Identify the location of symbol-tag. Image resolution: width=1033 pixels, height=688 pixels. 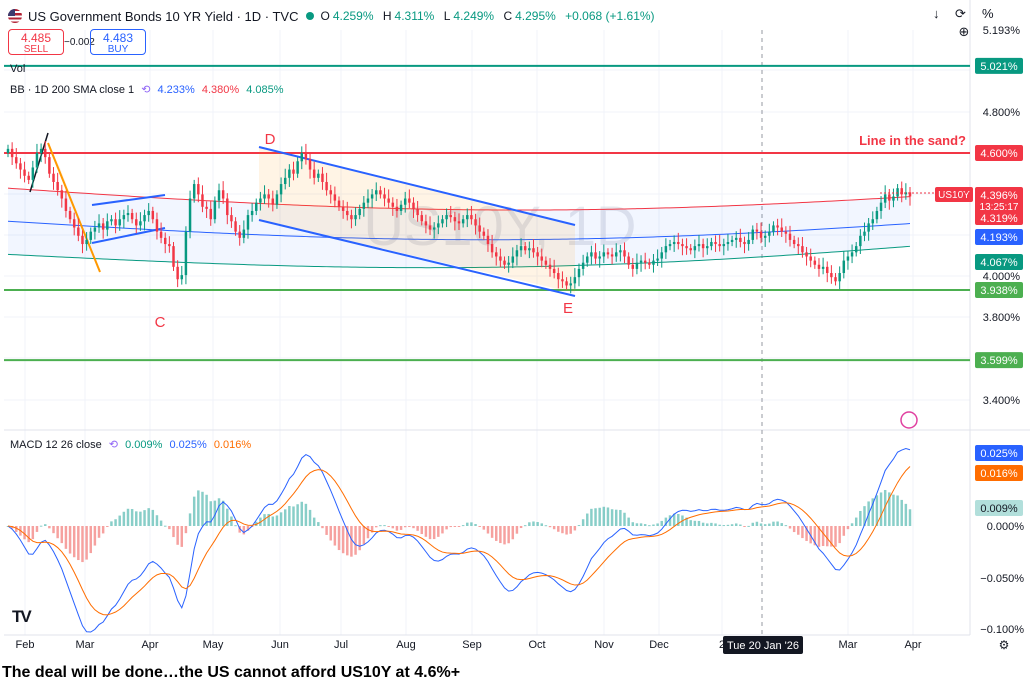
(954, 194).